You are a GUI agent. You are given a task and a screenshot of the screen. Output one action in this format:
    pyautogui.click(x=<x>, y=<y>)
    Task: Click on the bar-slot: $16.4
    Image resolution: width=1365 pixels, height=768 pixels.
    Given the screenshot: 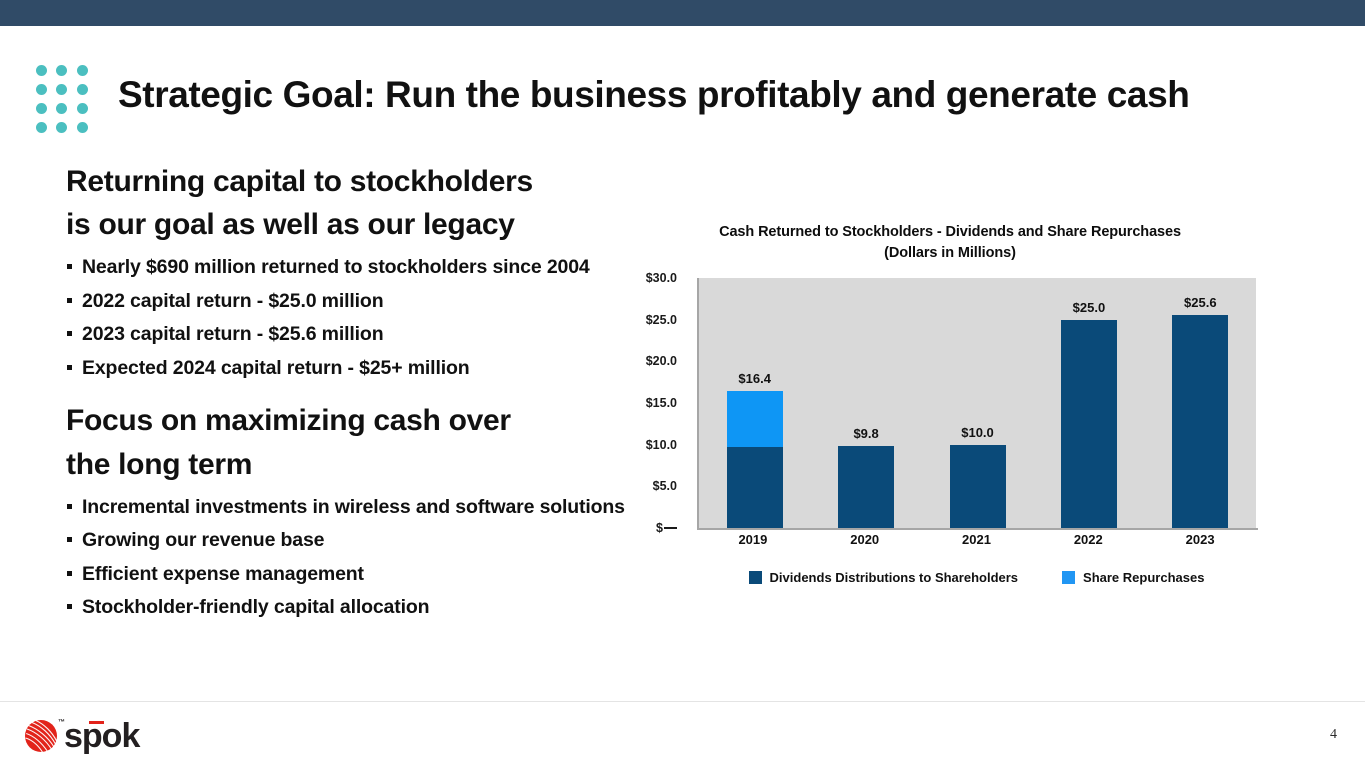 What is the action you would take?
    pyautogui.click(x=754, y=403)
    